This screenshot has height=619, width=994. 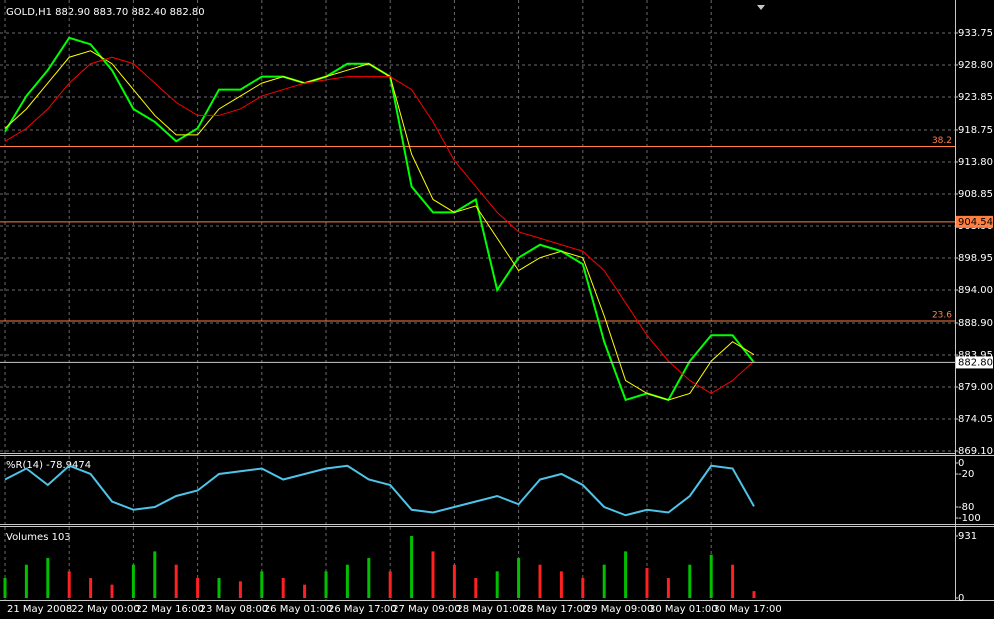 I want to click on y-tick-label: -100, so click(x=969, y=518).